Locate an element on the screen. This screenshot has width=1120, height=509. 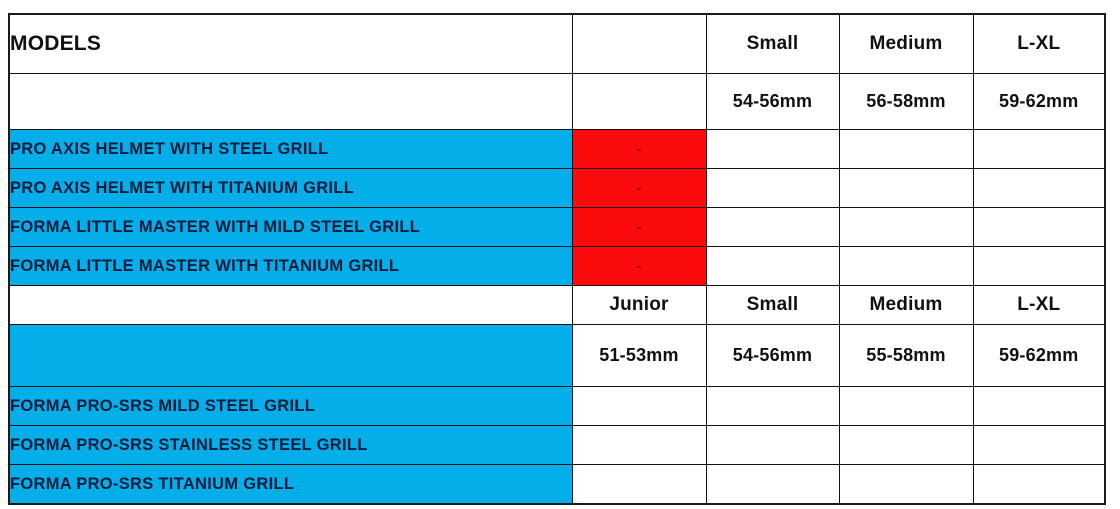
table-row-measurements-2: 51-53mm 54-56mm 55-58mm 59-62mm is located at coordinates (557, 355).